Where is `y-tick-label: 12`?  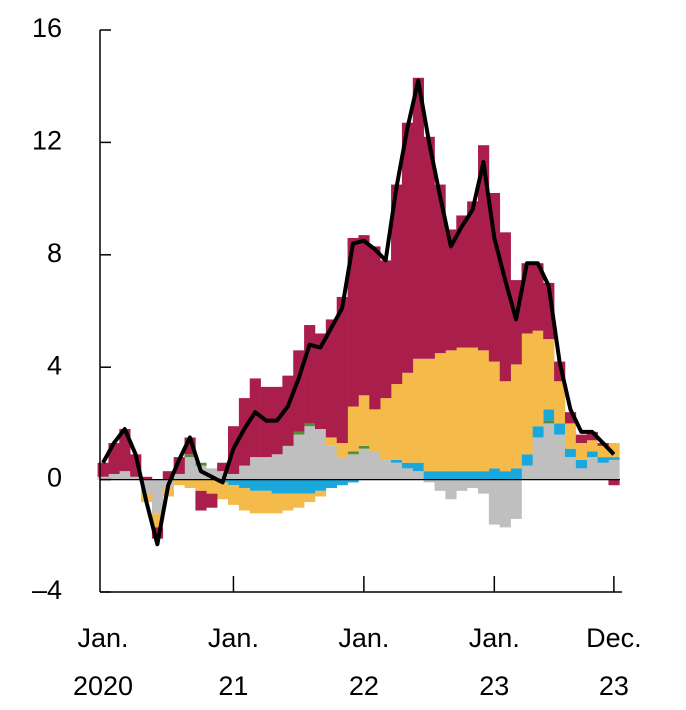
y-tick-label: 12 is located at coordinates (47, 141).